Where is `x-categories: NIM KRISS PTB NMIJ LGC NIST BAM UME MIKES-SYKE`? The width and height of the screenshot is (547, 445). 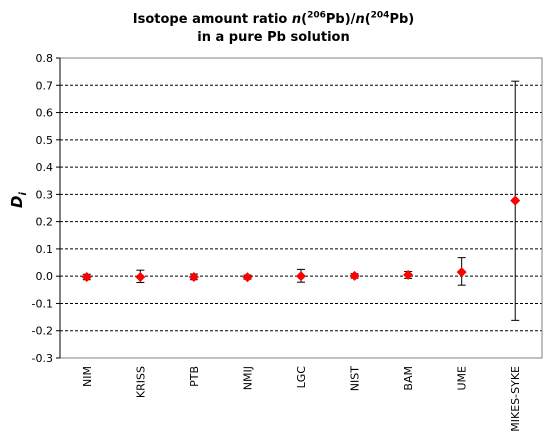 x-categories: NIM KRISS PTB NMIJ LGC NIST BAM UME MIKES-SYKE is located at coordinates (301, 399).